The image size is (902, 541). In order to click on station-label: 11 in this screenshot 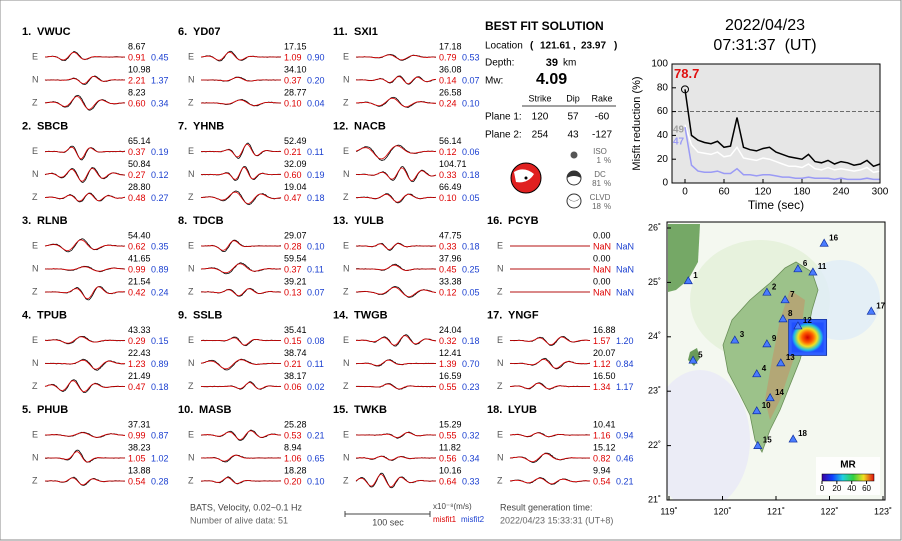, I will do `click(822, 266)`.